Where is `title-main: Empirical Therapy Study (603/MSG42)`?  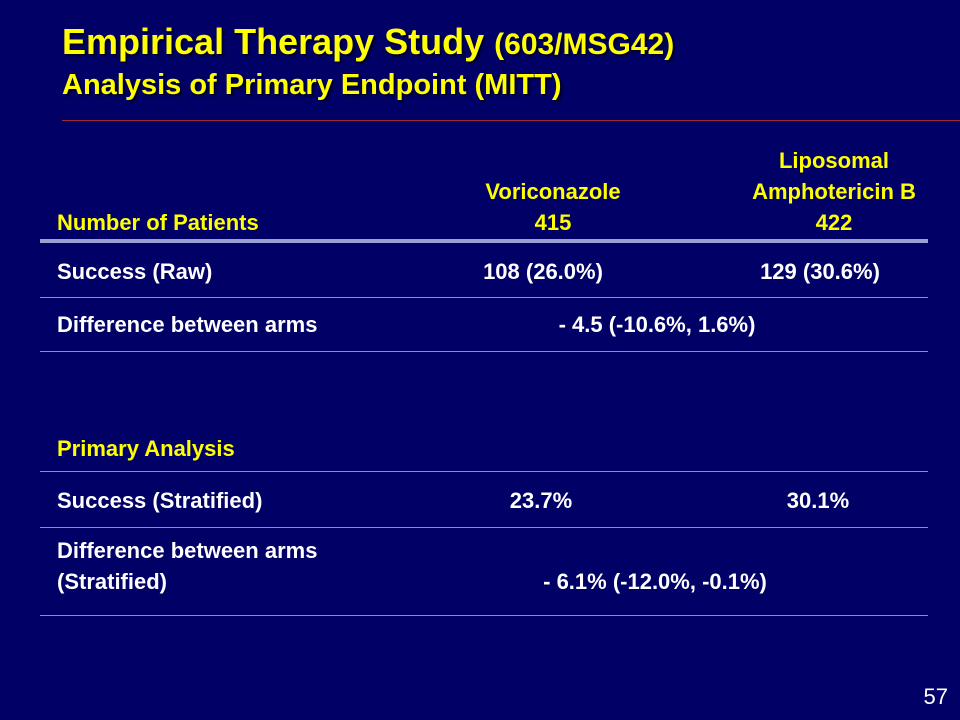 title-main: Empirical Therapy Study (603/MSG42) is located at coordinates (368, 43).